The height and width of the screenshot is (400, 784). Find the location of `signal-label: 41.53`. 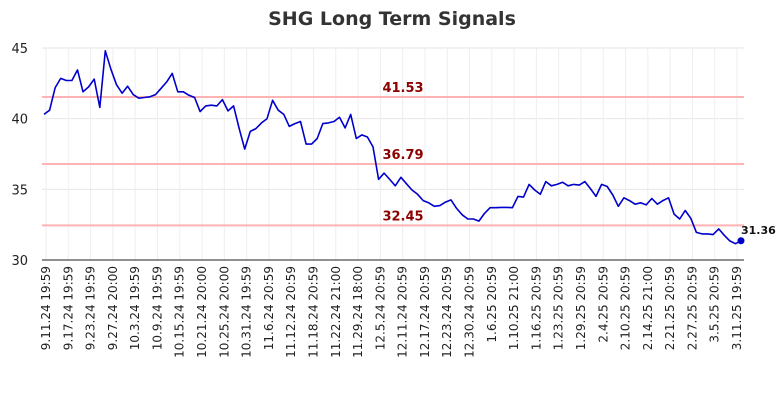

signal-label: 41.53 is located at coordinates (402, 88).